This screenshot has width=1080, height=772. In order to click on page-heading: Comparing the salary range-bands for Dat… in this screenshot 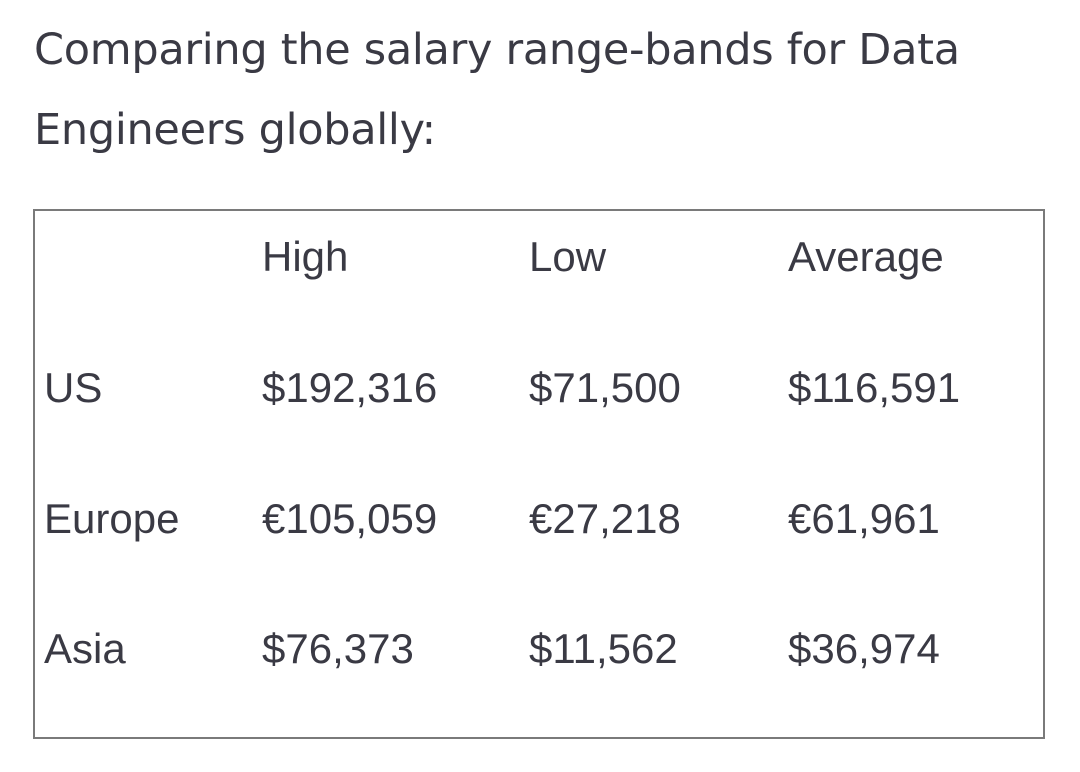, I will do `click(497, 90)`.